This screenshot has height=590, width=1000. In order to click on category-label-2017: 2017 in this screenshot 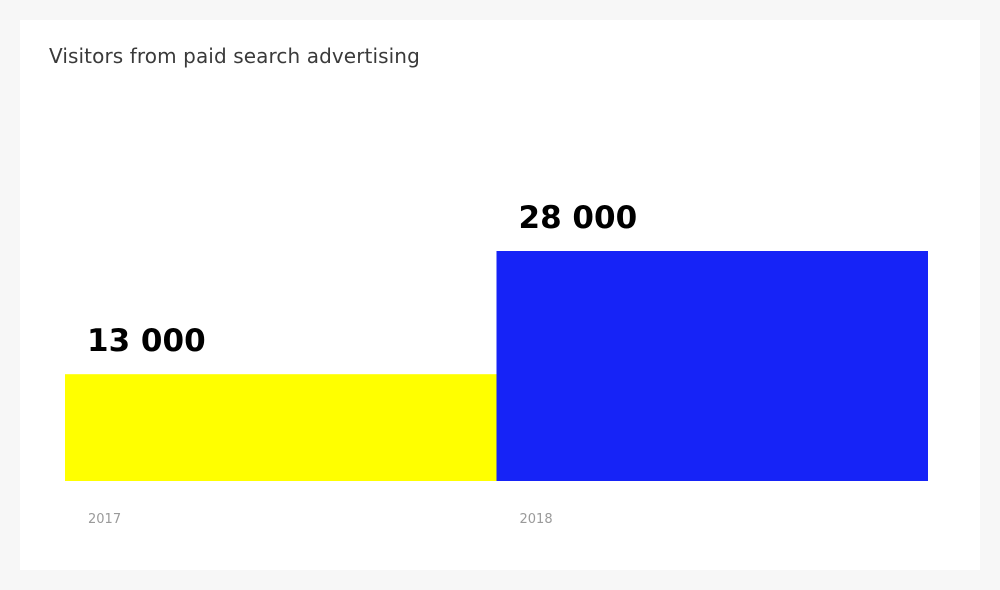, I will do `click(104, 519)`.